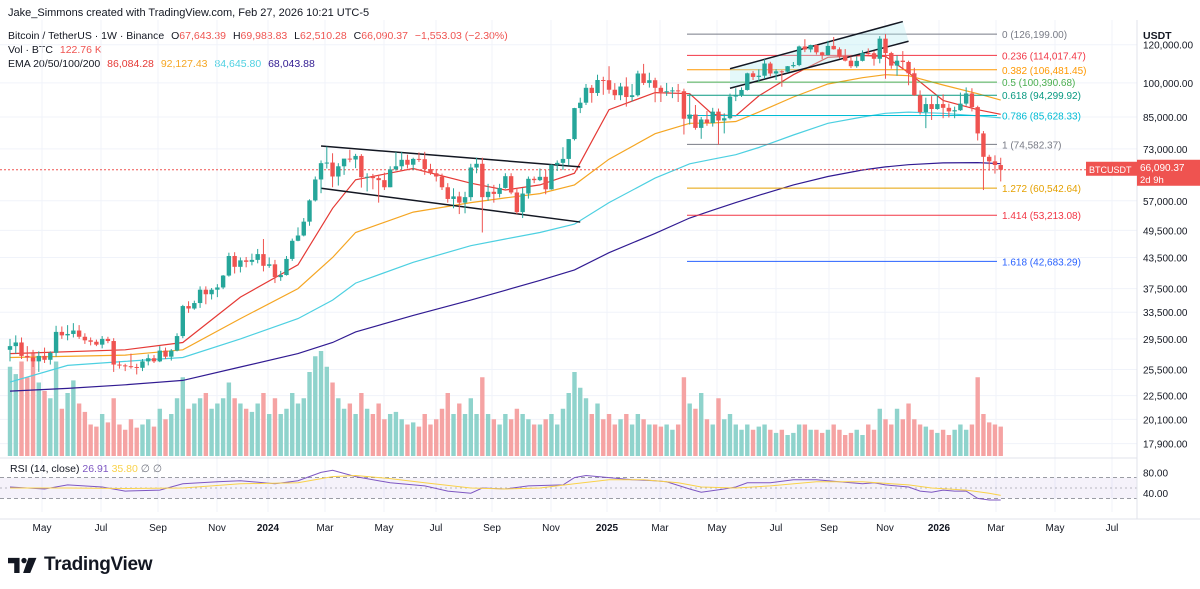 Image resolution: width=1200 pixels, height=589 pixels. What do you see at coordinates (1165, 340) in the screenshot?
I see `price-tick-label: 29,500.00` at bounding box center [1165, 340].